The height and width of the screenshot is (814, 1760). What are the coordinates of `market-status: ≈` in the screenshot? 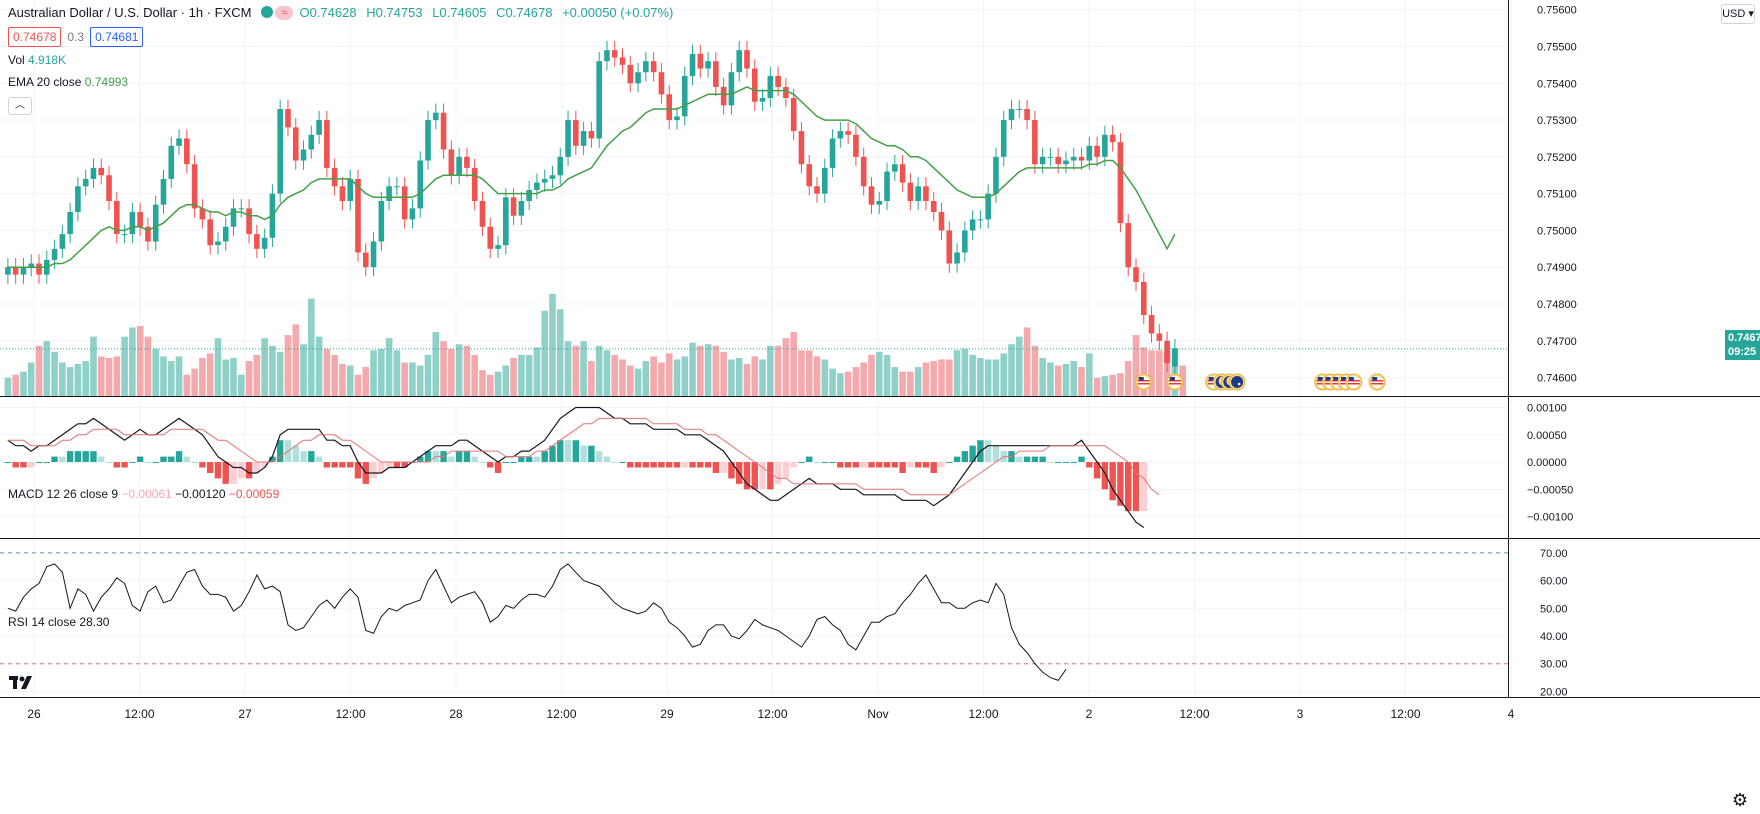 It's located at (277, 13).